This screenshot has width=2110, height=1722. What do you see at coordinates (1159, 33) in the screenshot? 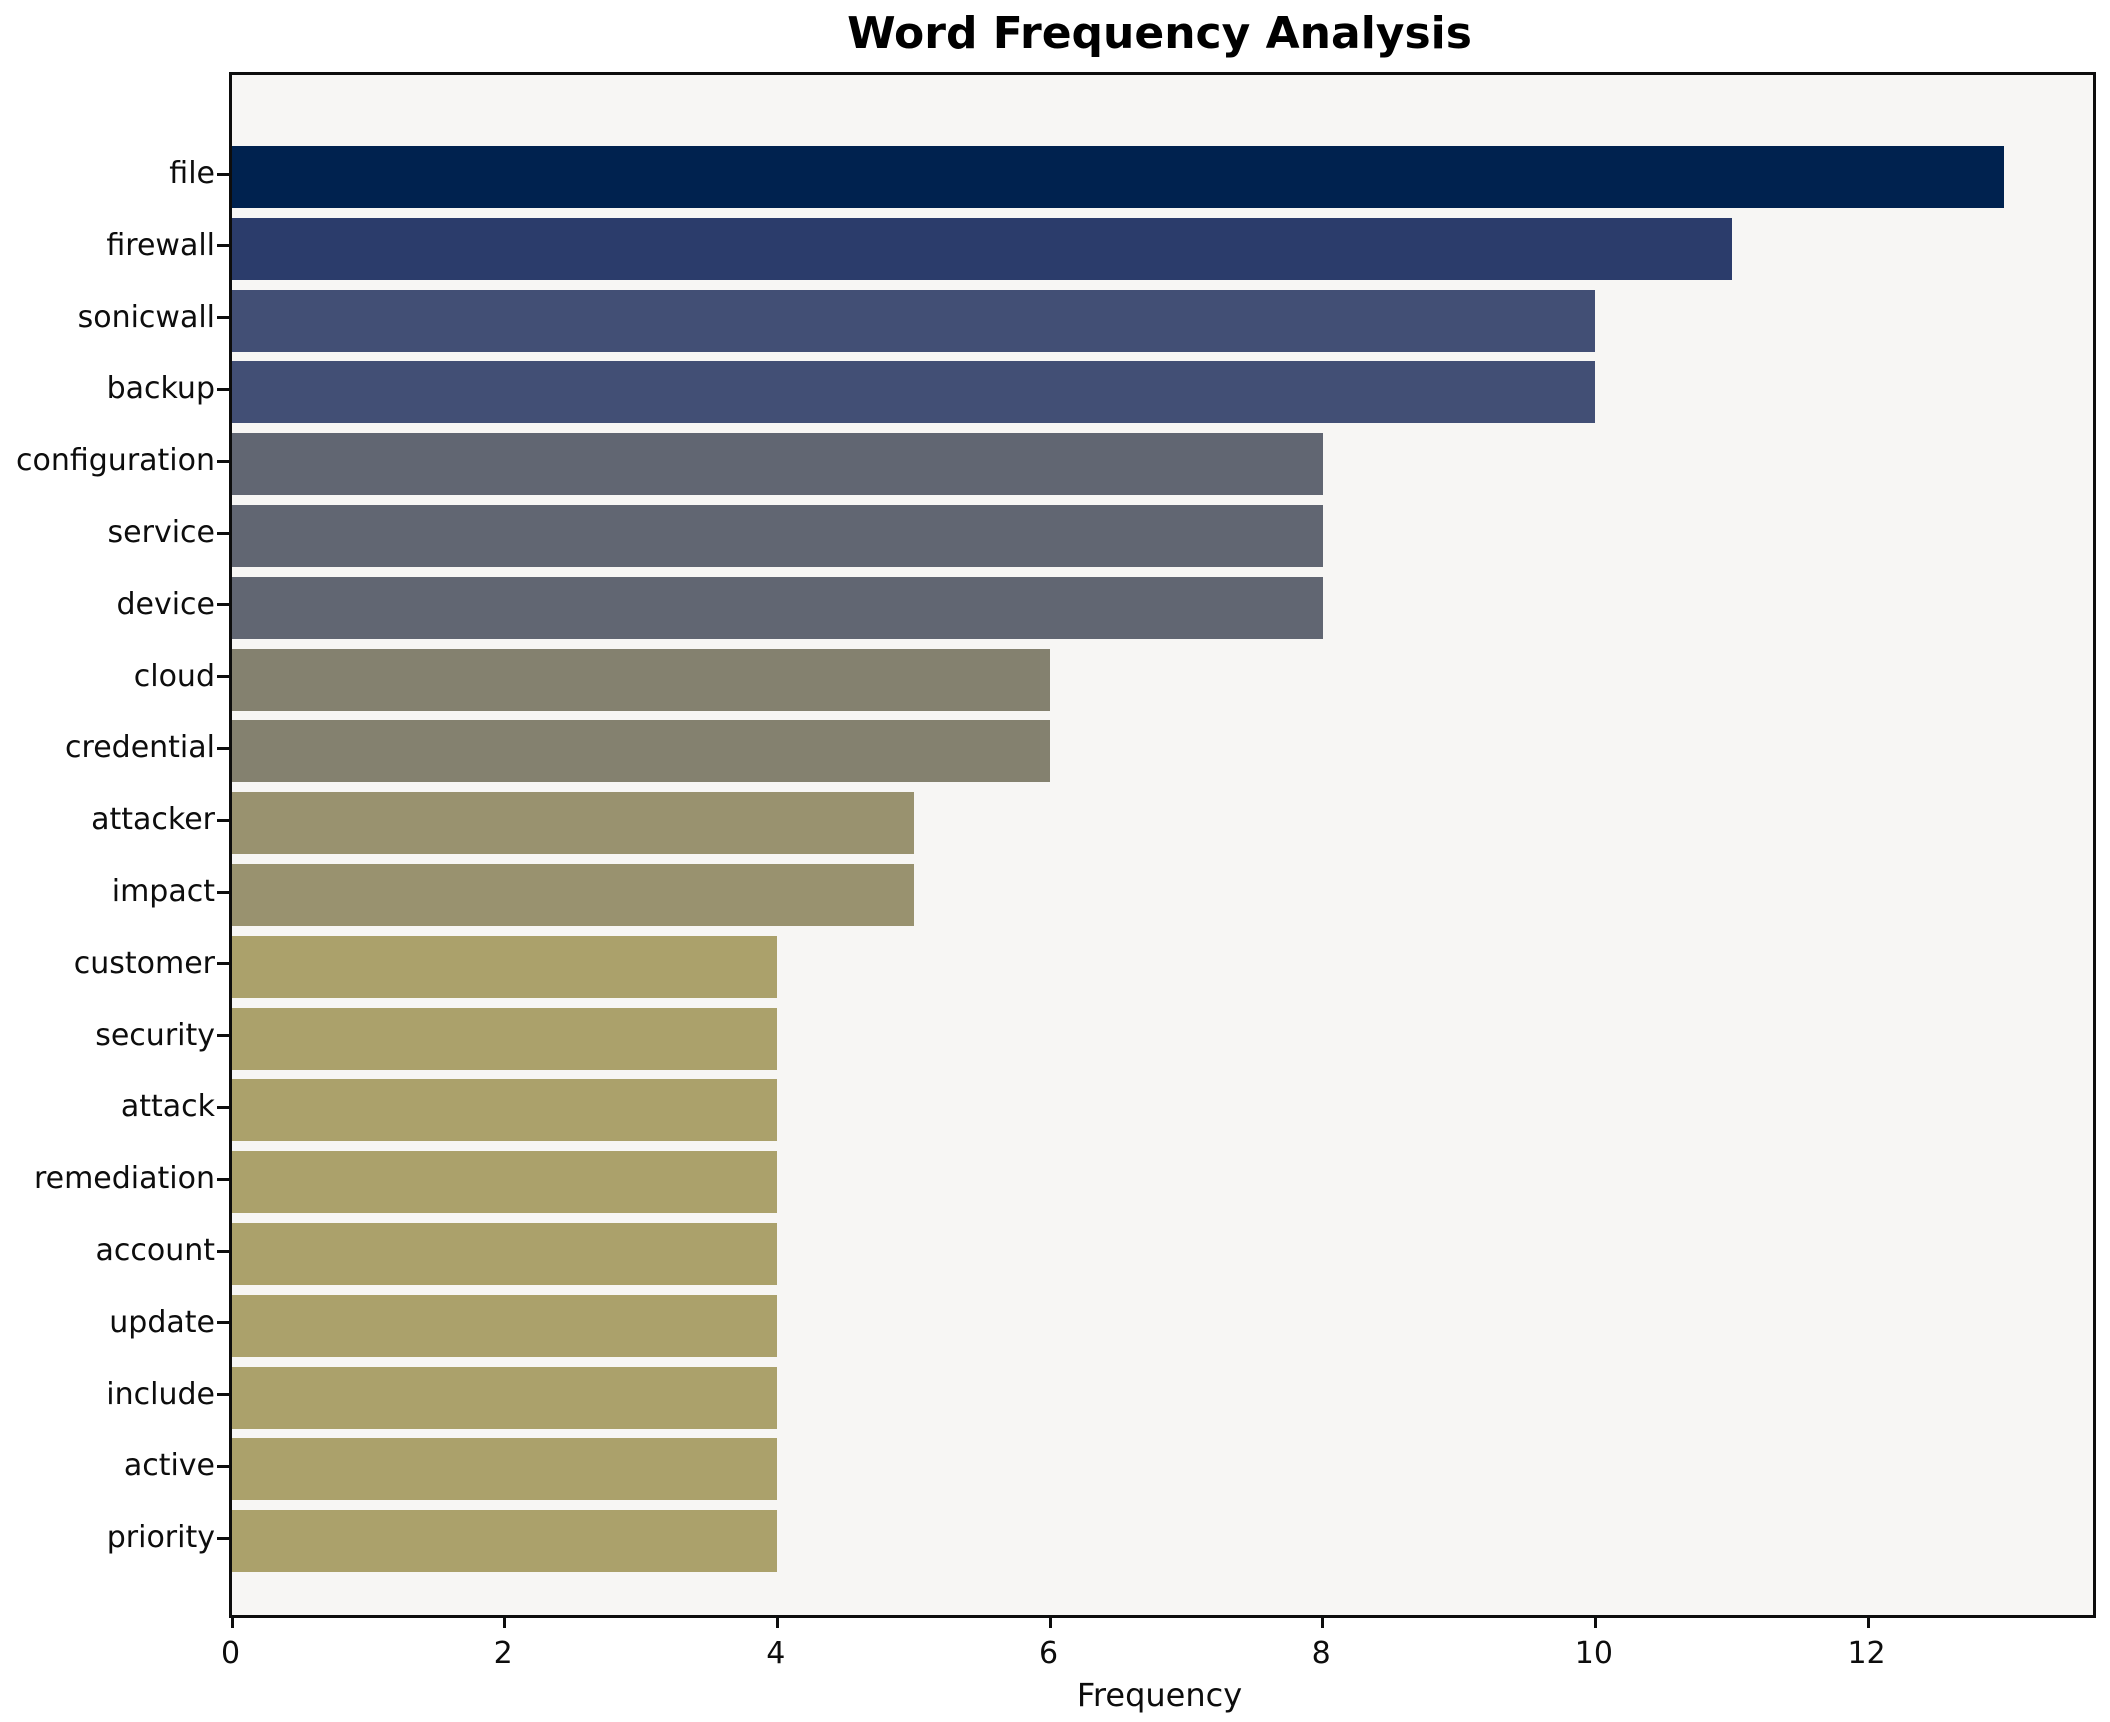
I see `chart-title: Word Frequency Analysis` at bounding box center [1159, 33].